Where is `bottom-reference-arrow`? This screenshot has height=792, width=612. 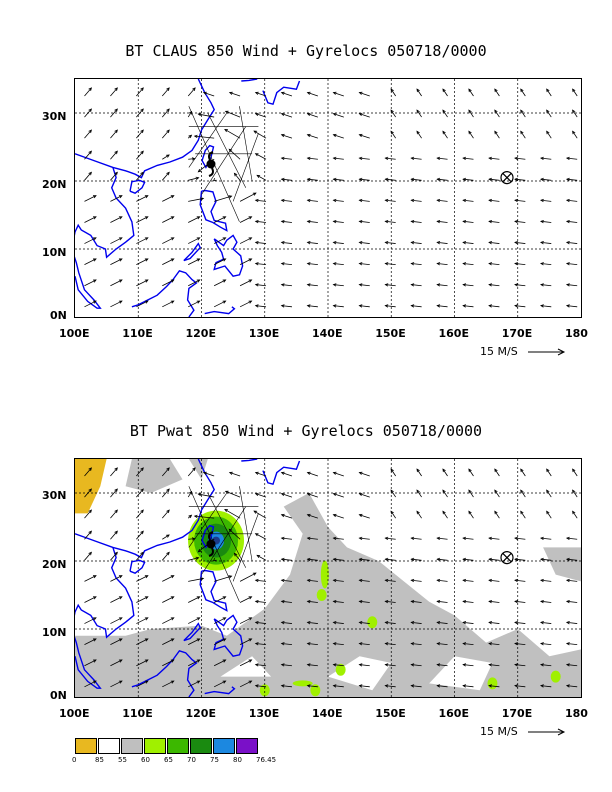
bottom-reference-arrow is located at coordinates (547, 732).